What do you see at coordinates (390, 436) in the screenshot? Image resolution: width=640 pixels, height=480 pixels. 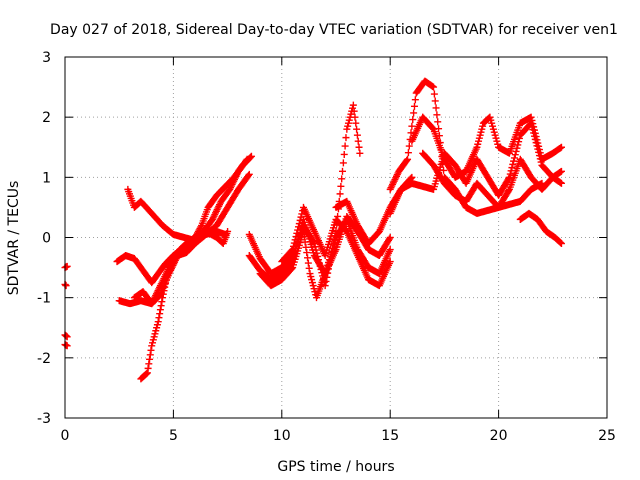 I see `x-tick-label: 15` at bounding box center [390, 436].